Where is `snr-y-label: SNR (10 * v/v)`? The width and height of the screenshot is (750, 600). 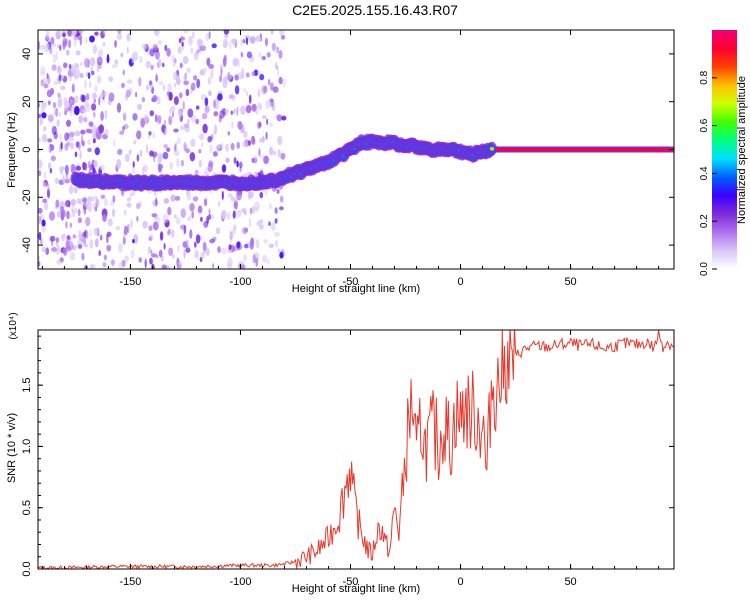
snr-y-label: SNR (10 * v/v) is located at coordinates (12, 448).